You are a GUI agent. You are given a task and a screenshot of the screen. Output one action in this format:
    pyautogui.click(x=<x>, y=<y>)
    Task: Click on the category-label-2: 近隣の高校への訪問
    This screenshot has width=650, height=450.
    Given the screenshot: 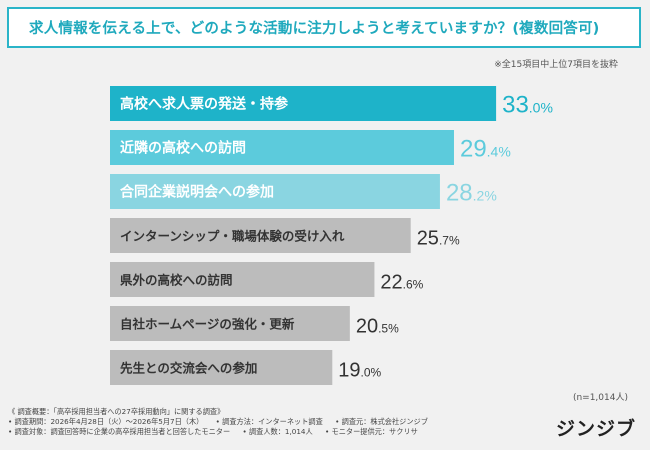 What is the action you would take?
    pyautogui.click(x=183, y=148)
    